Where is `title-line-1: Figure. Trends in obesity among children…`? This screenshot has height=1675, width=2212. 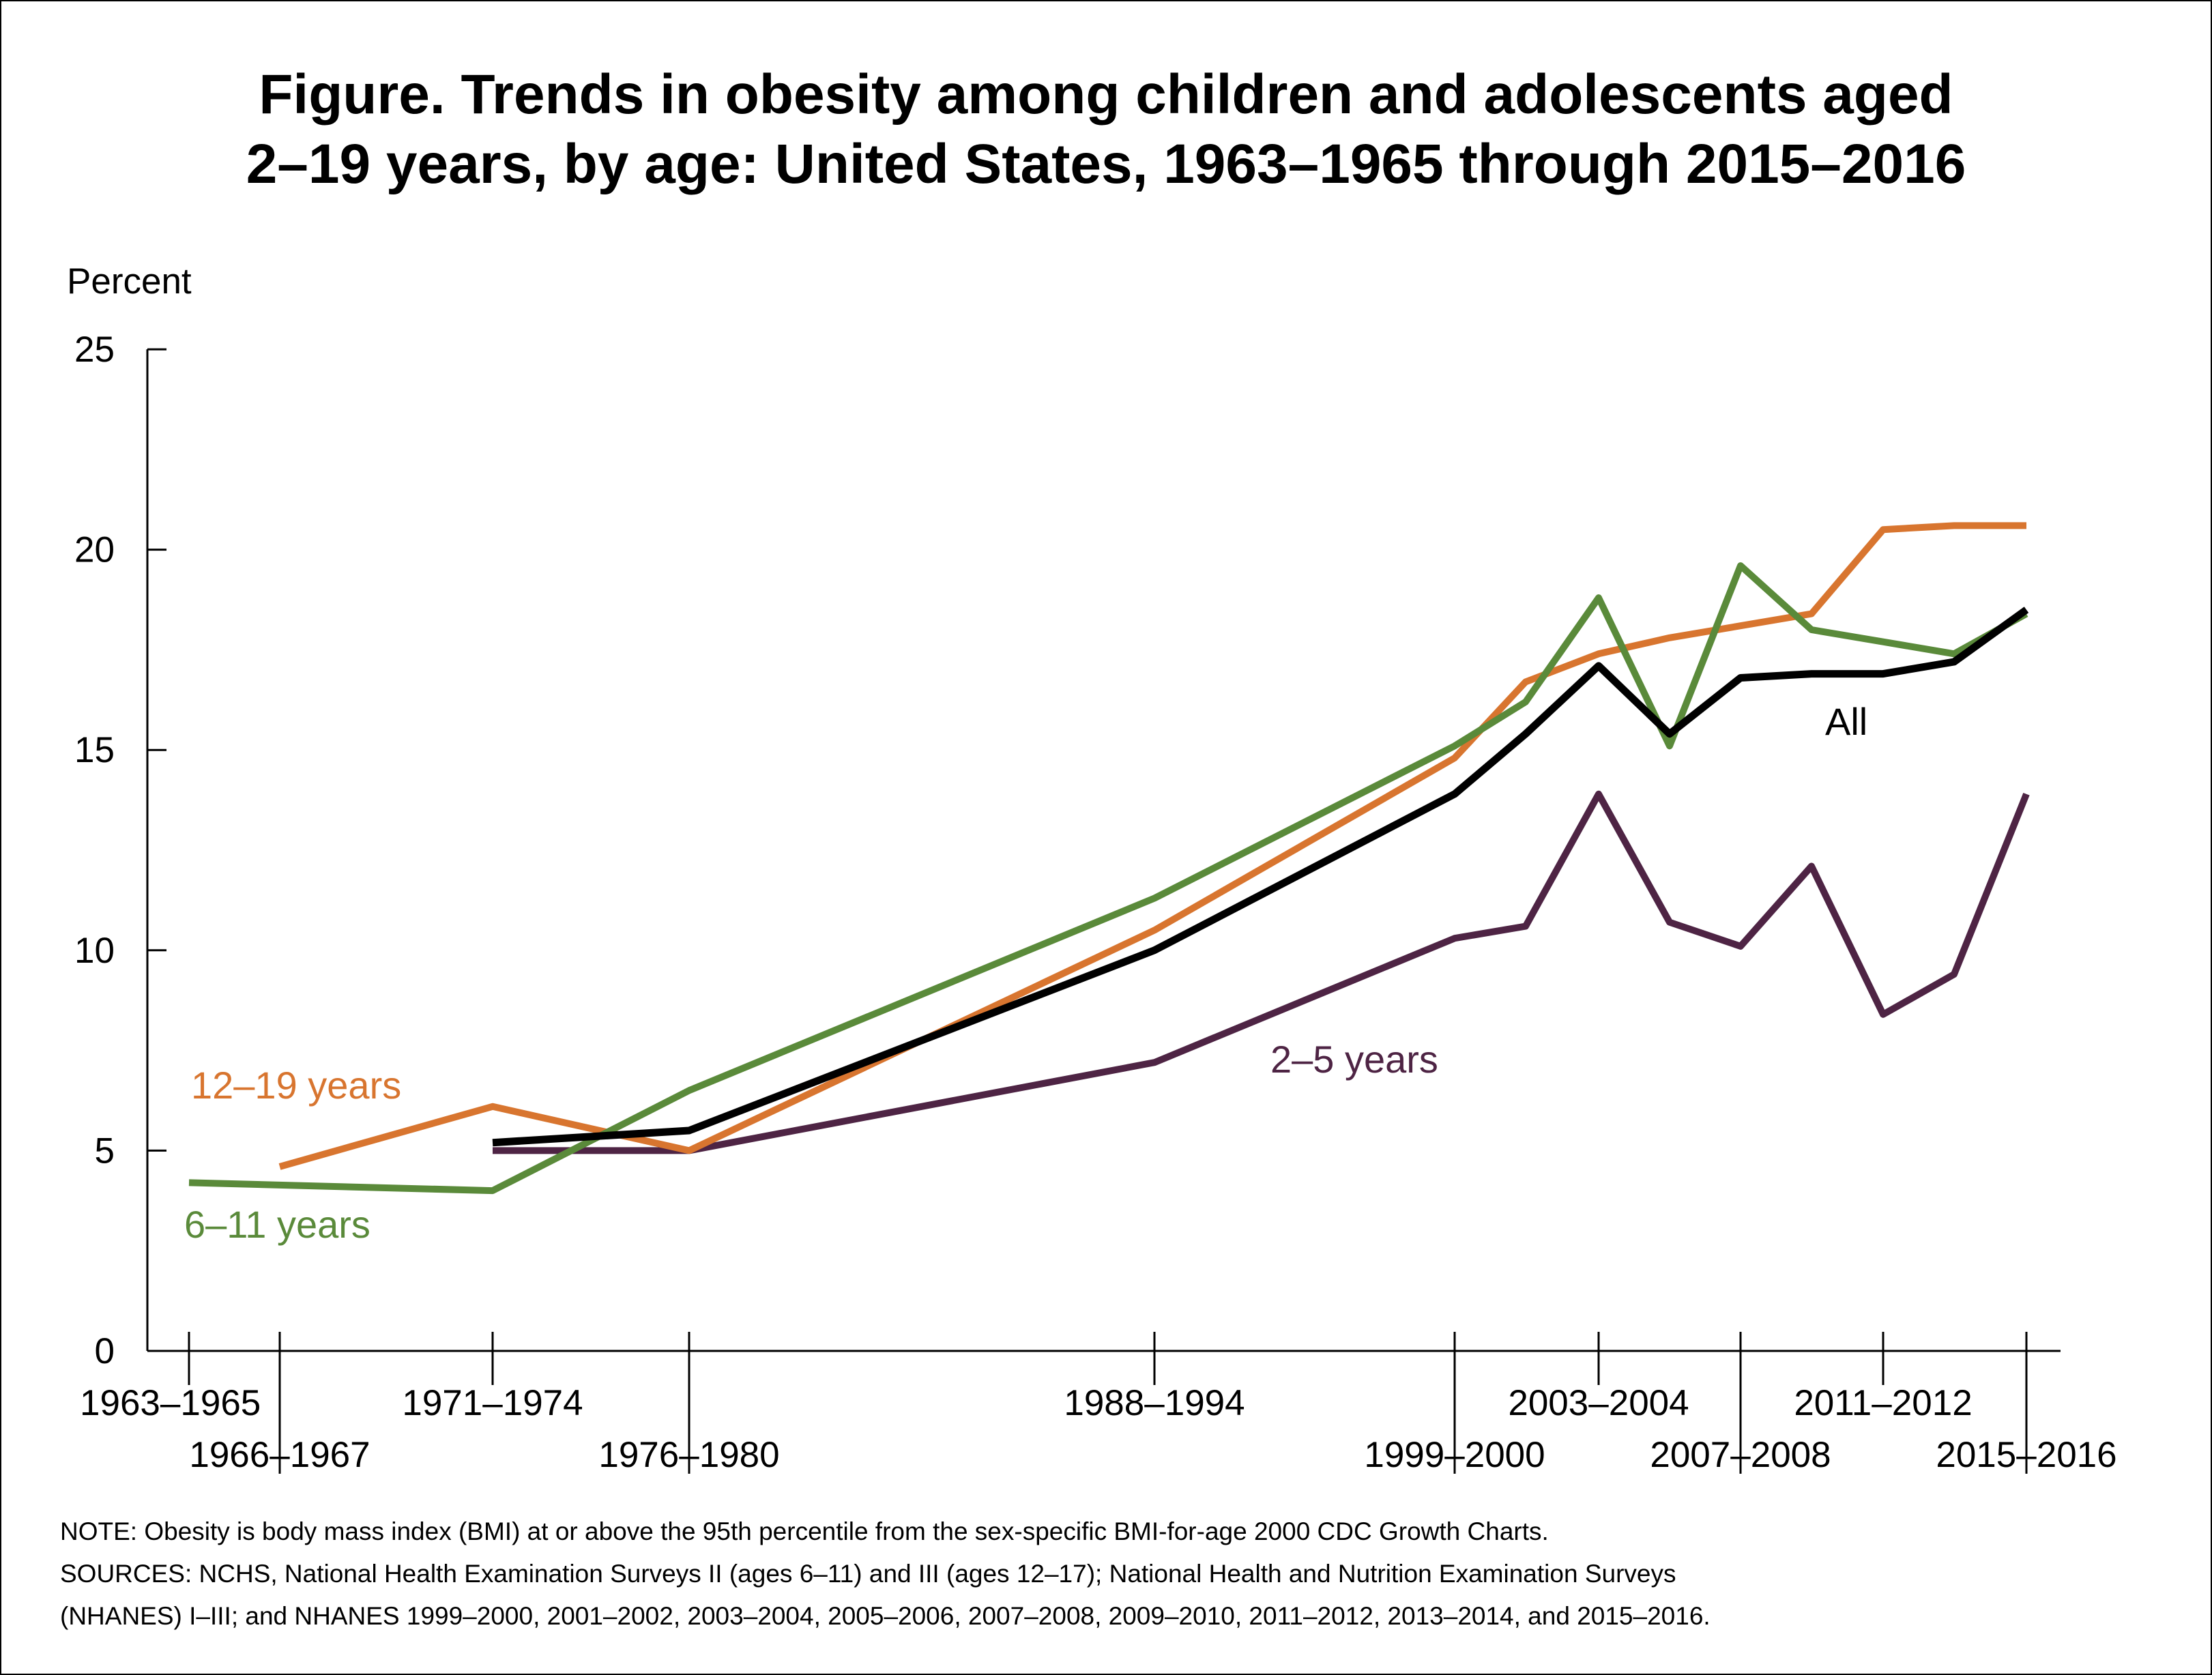
title-line-1: Figure. Trends in obesity among children… is located at coordinates (1106, 94).